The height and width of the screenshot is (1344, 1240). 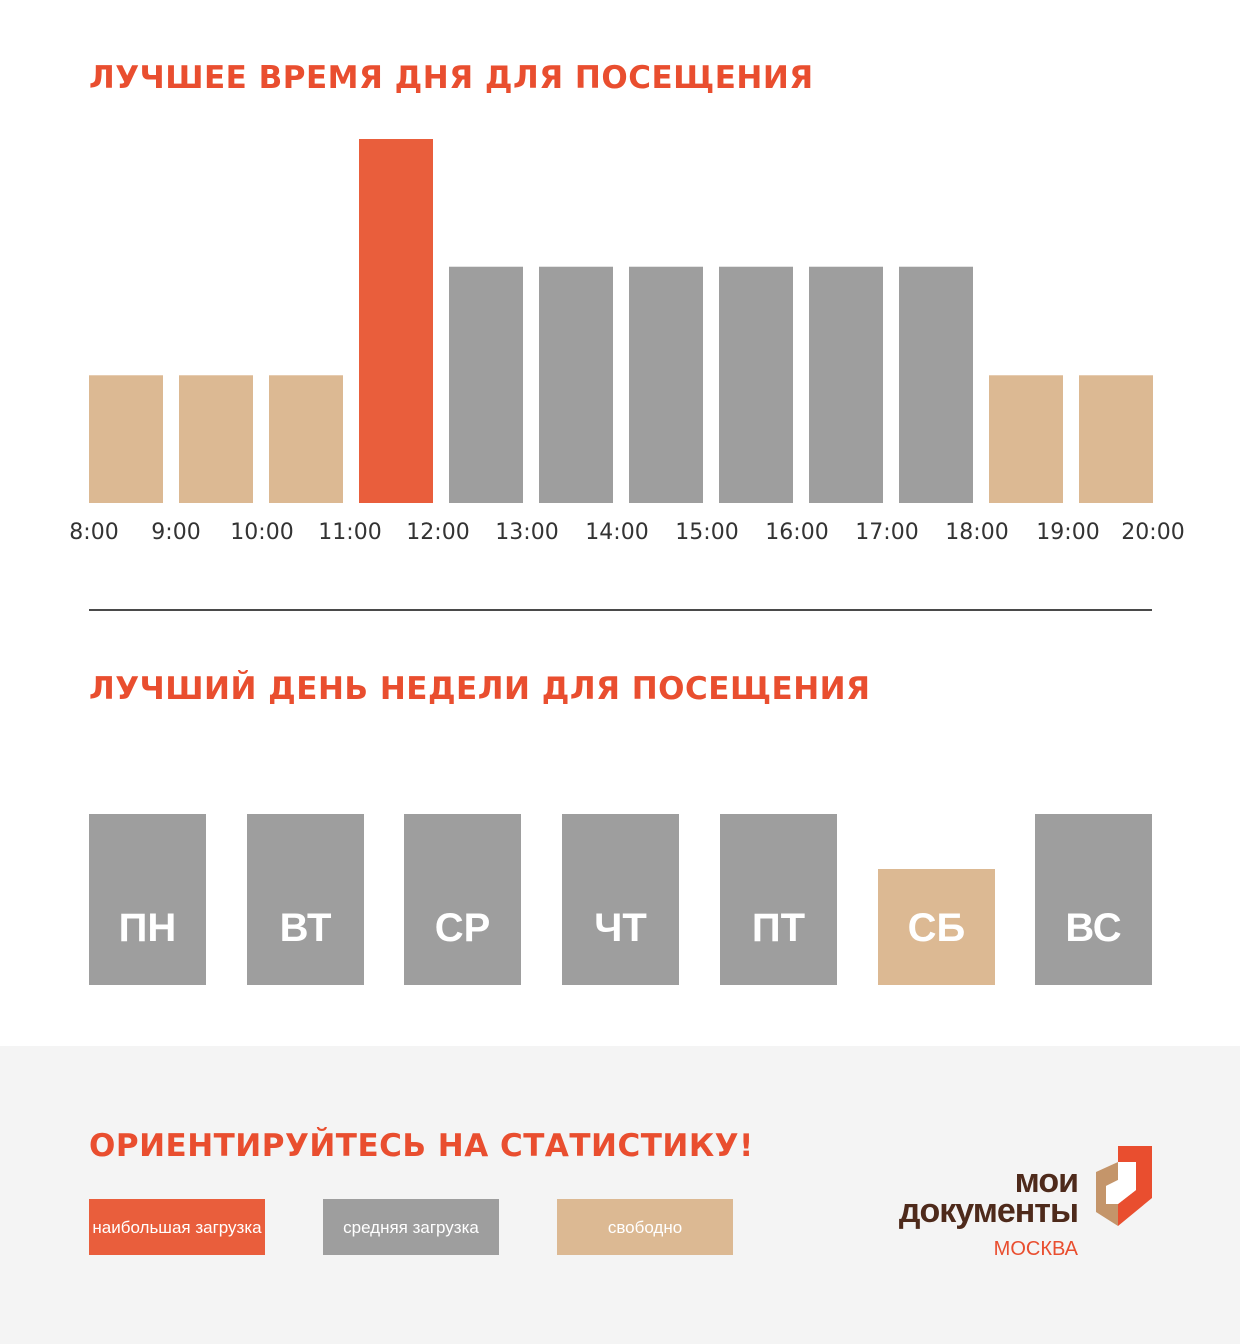 I want to click on x-tick-label: 8:00, so click(x=93, y=532).